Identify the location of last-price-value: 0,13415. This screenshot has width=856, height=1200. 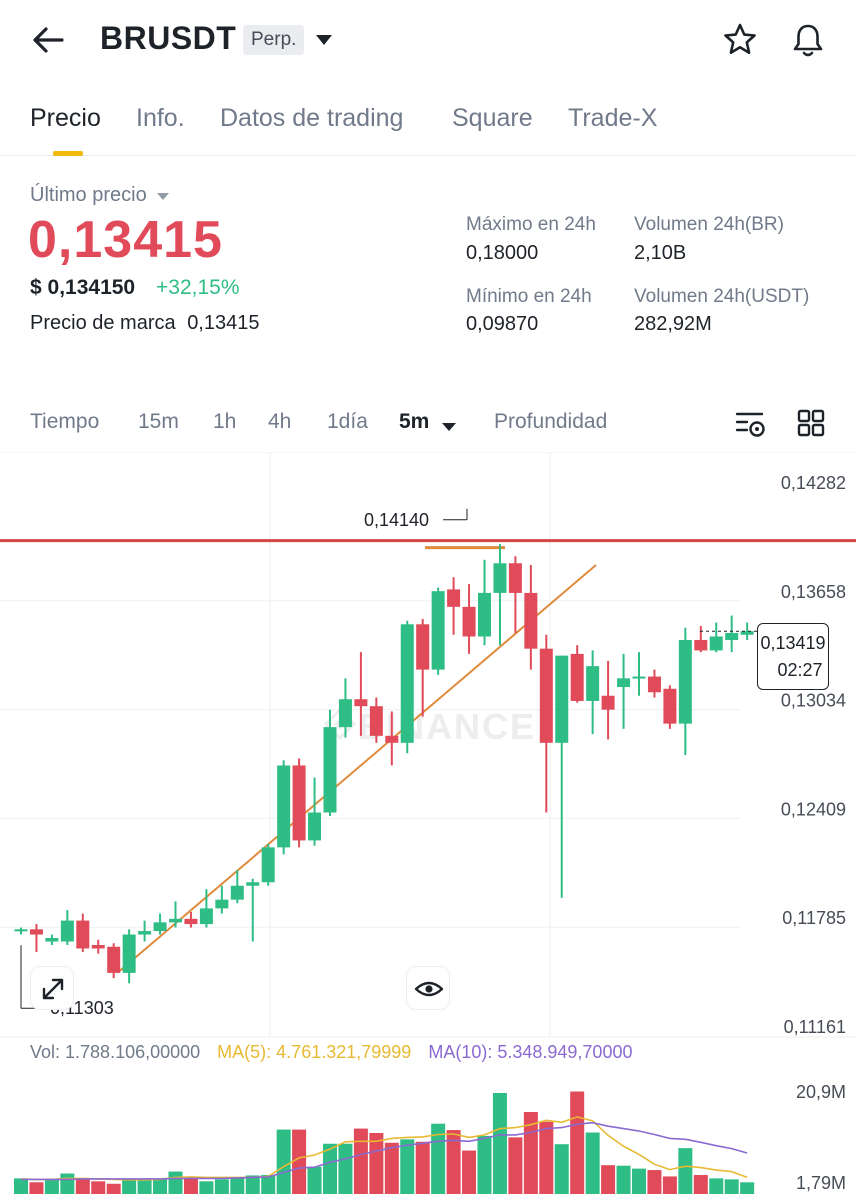
(125, 240).